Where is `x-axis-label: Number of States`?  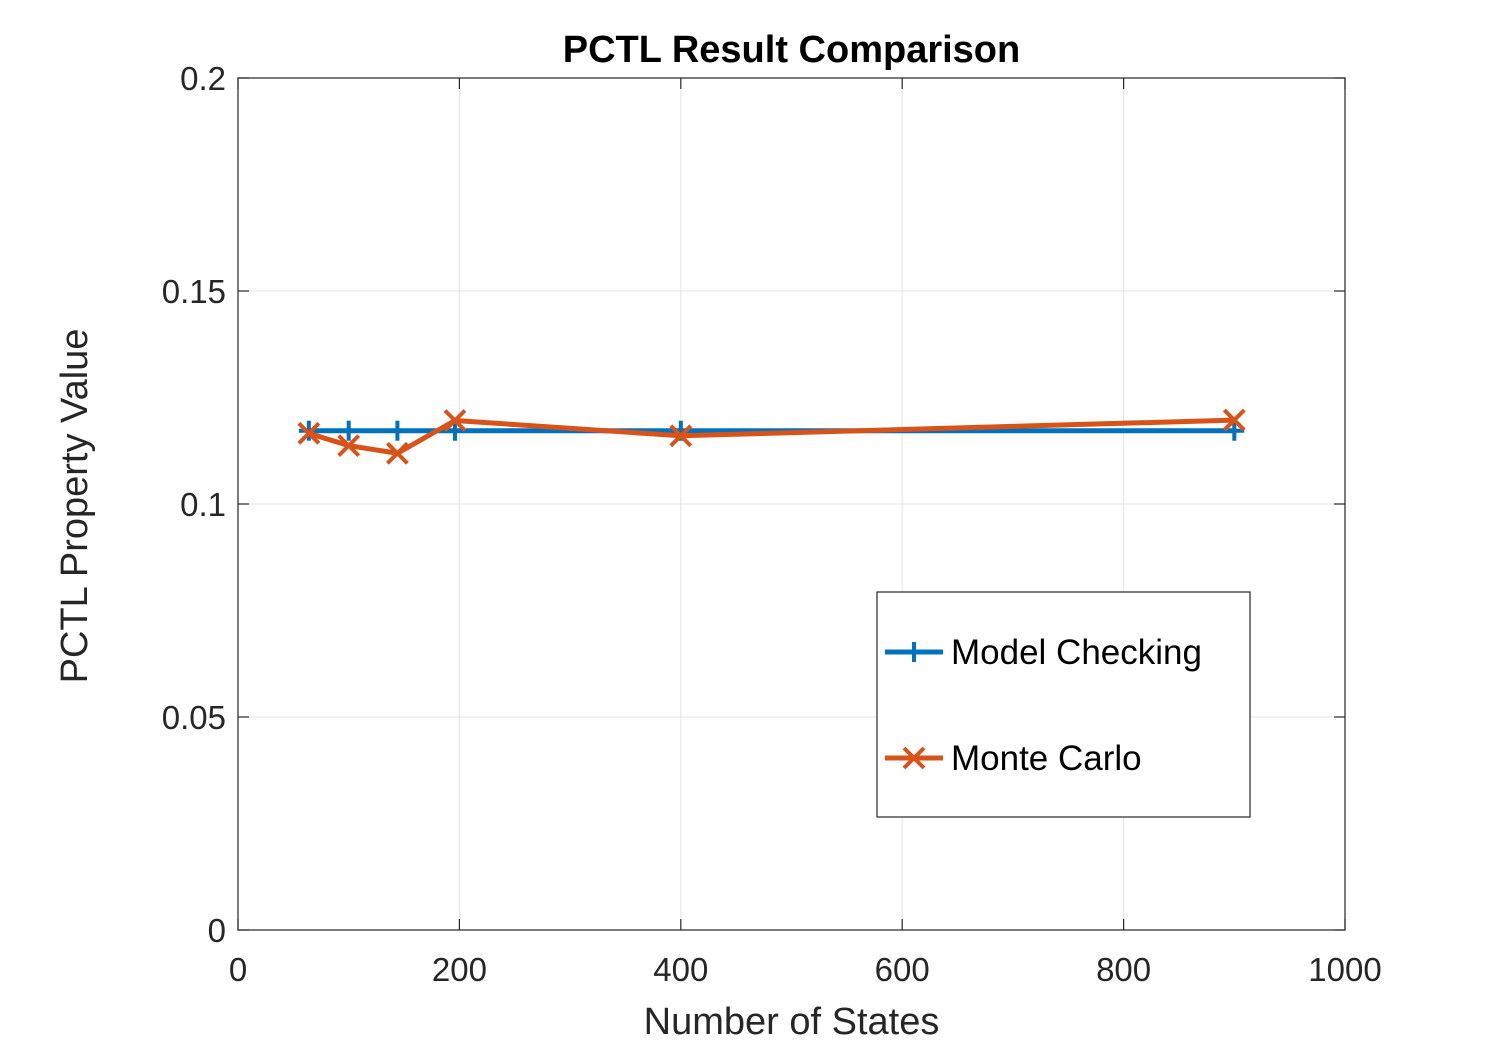 x-axis-label: Number of States is located at coordinates (792, 1022).